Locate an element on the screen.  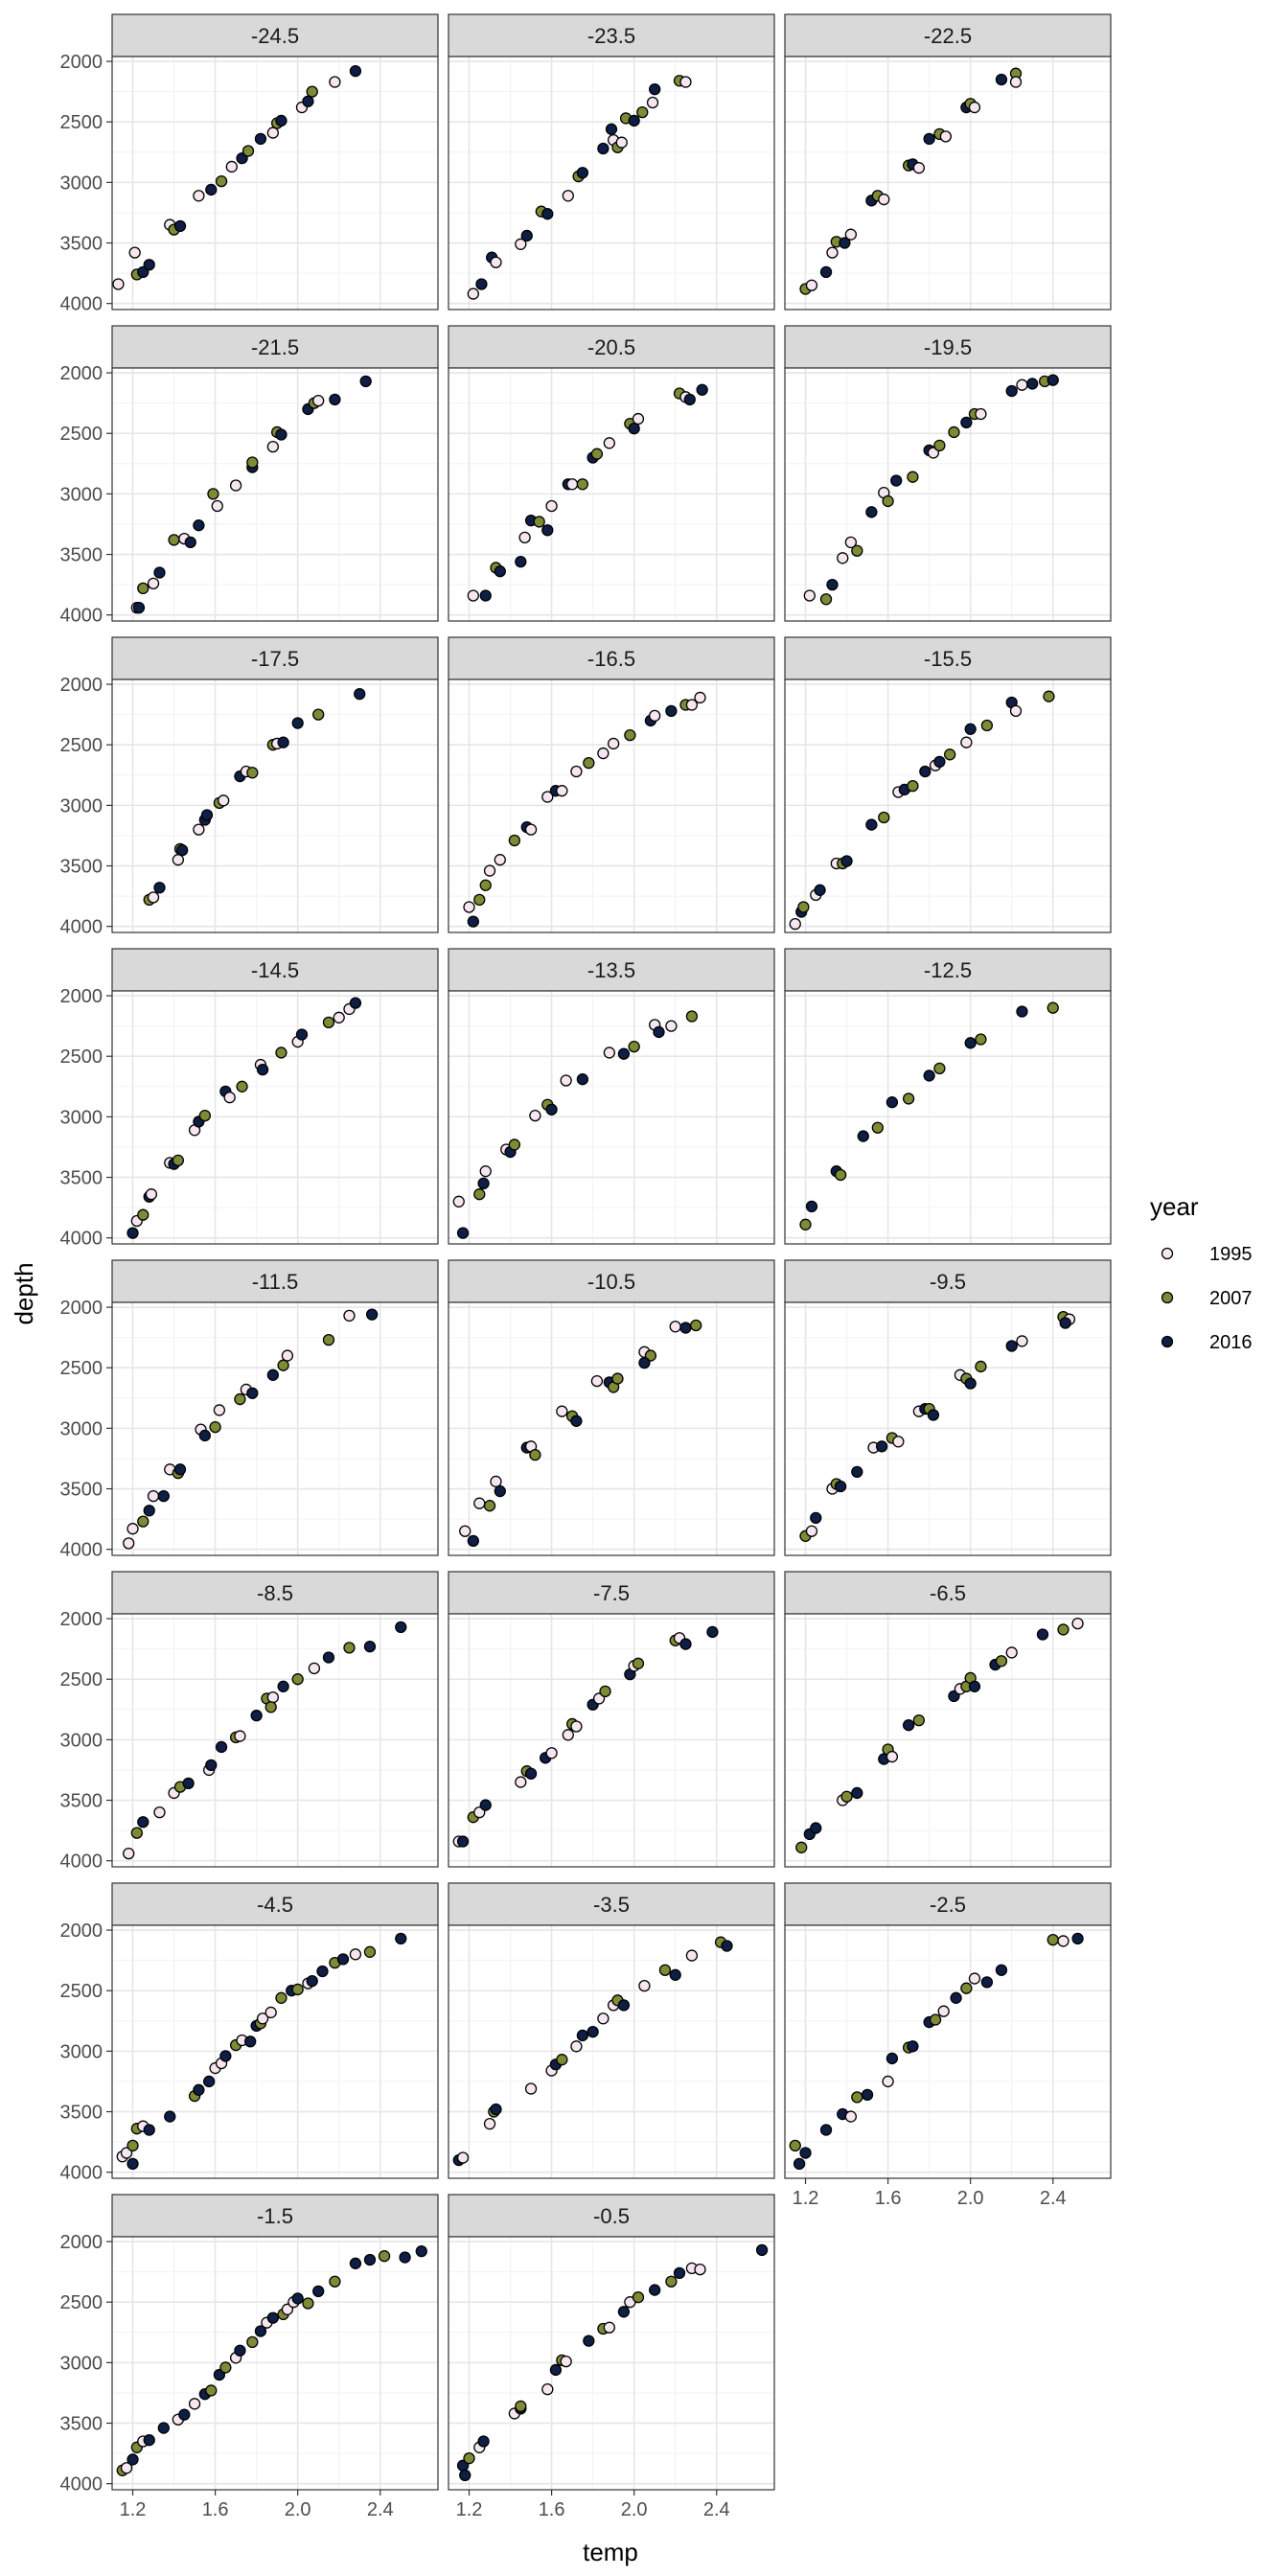
facet-strip-label: -8.5 is located at coordinates (275, 1593).